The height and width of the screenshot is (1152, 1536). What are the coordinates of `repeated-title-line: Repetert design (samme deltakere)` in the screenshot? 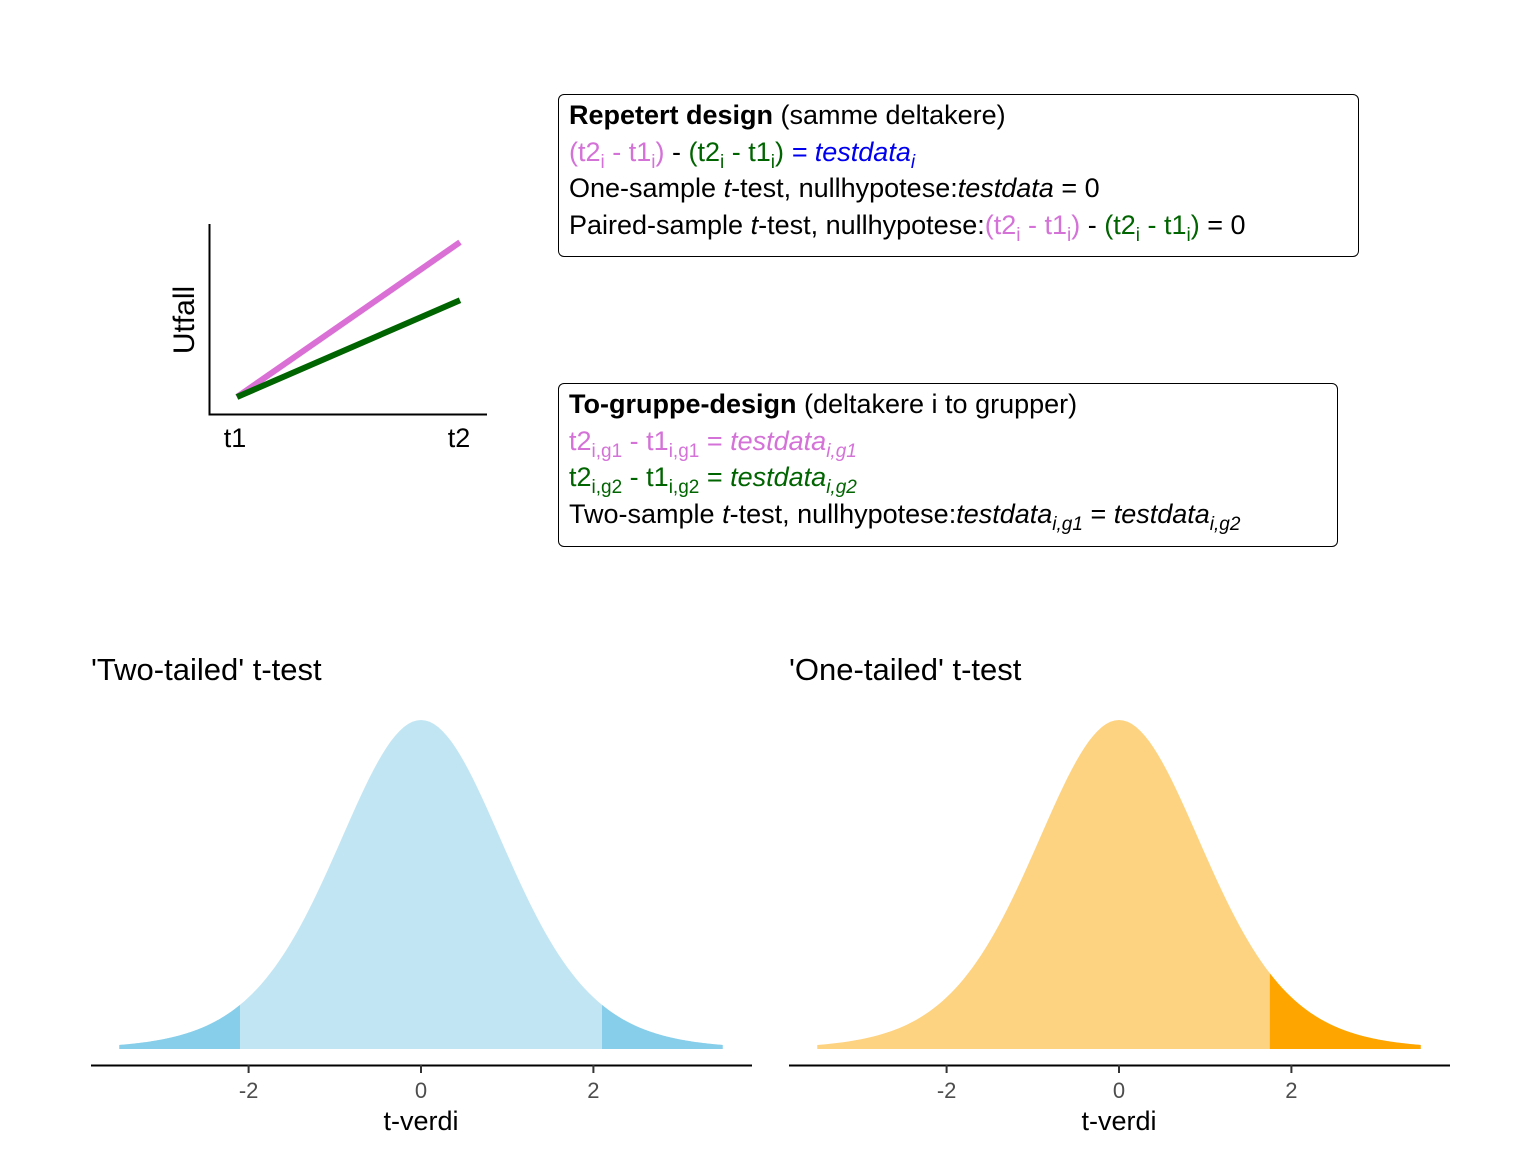 It's located at (959, 115).